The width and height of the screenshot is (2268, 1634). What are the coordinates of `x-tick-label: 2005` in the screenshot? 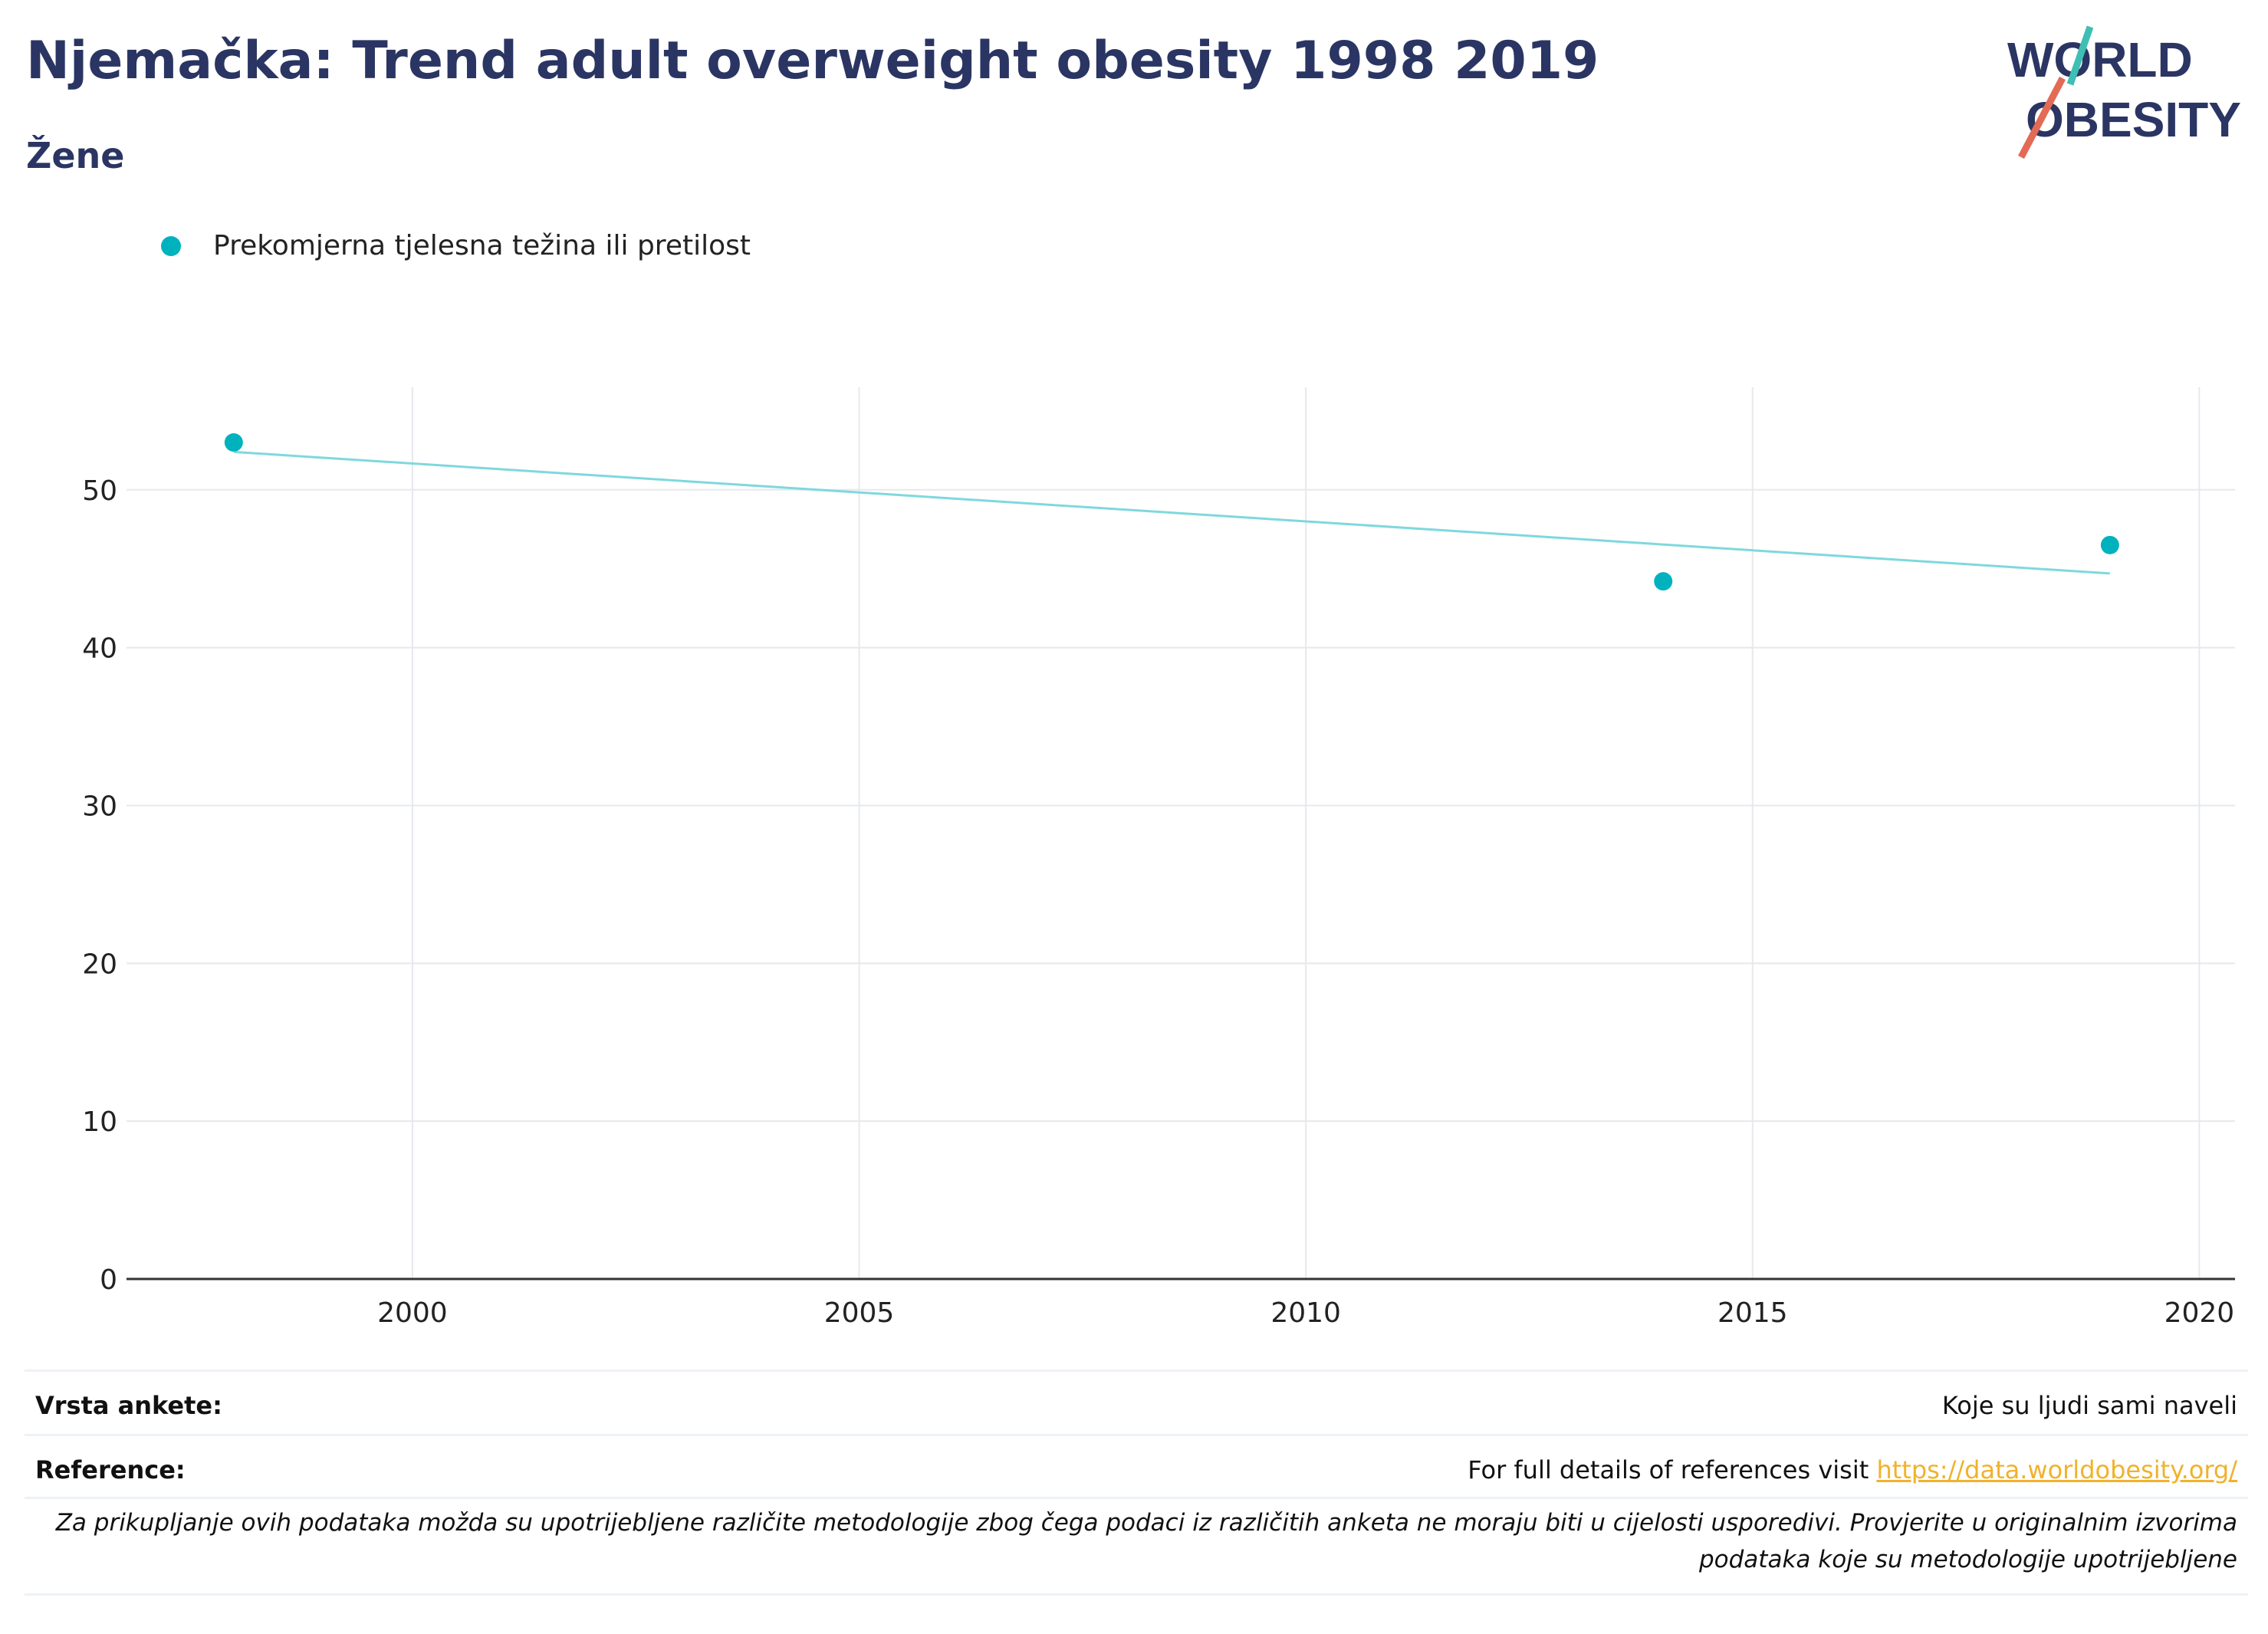 It's located at (859, 1313).